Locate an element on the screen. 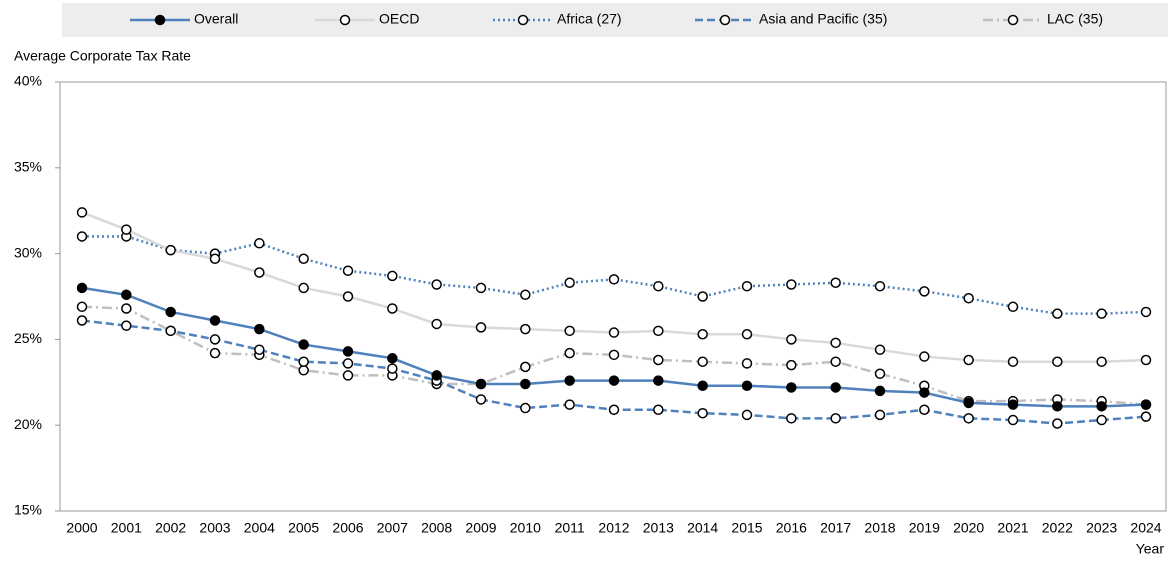  legend-label: Africa (27) is located at coordinates (589, 19).